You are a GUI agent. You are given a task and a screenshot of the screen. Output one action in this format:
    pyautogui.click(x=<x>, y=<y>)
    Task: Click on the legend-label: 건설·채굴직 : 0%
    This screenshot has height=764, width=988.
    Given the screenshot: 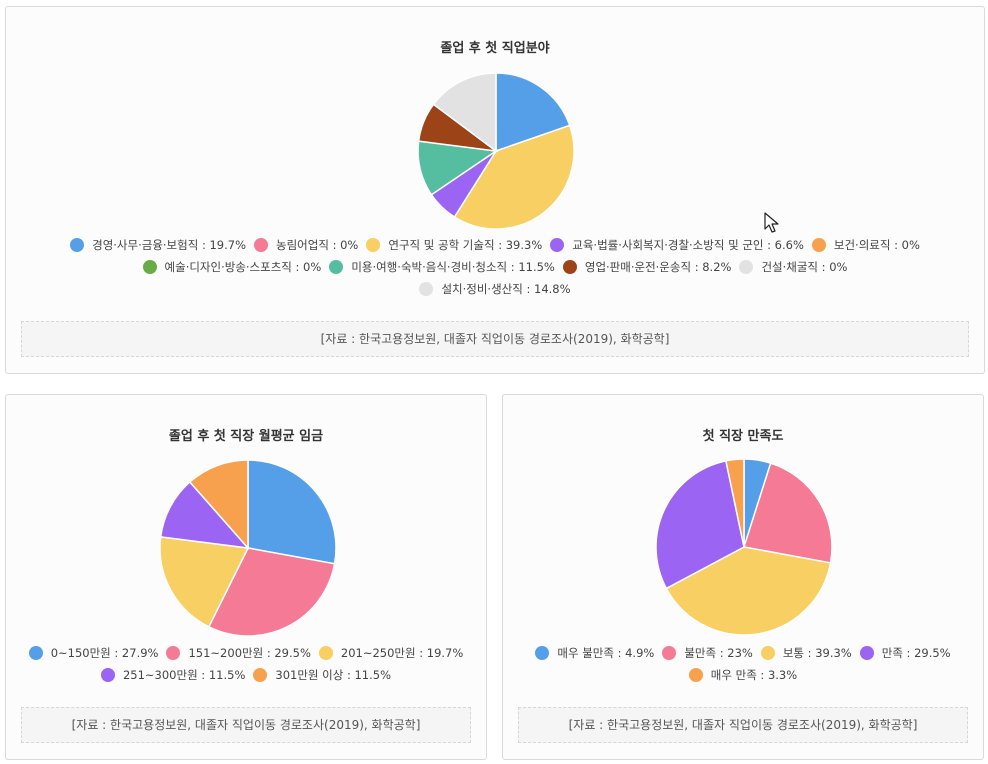 What is the action you would take?
    pyautogui.click(x=804, y=267)
    